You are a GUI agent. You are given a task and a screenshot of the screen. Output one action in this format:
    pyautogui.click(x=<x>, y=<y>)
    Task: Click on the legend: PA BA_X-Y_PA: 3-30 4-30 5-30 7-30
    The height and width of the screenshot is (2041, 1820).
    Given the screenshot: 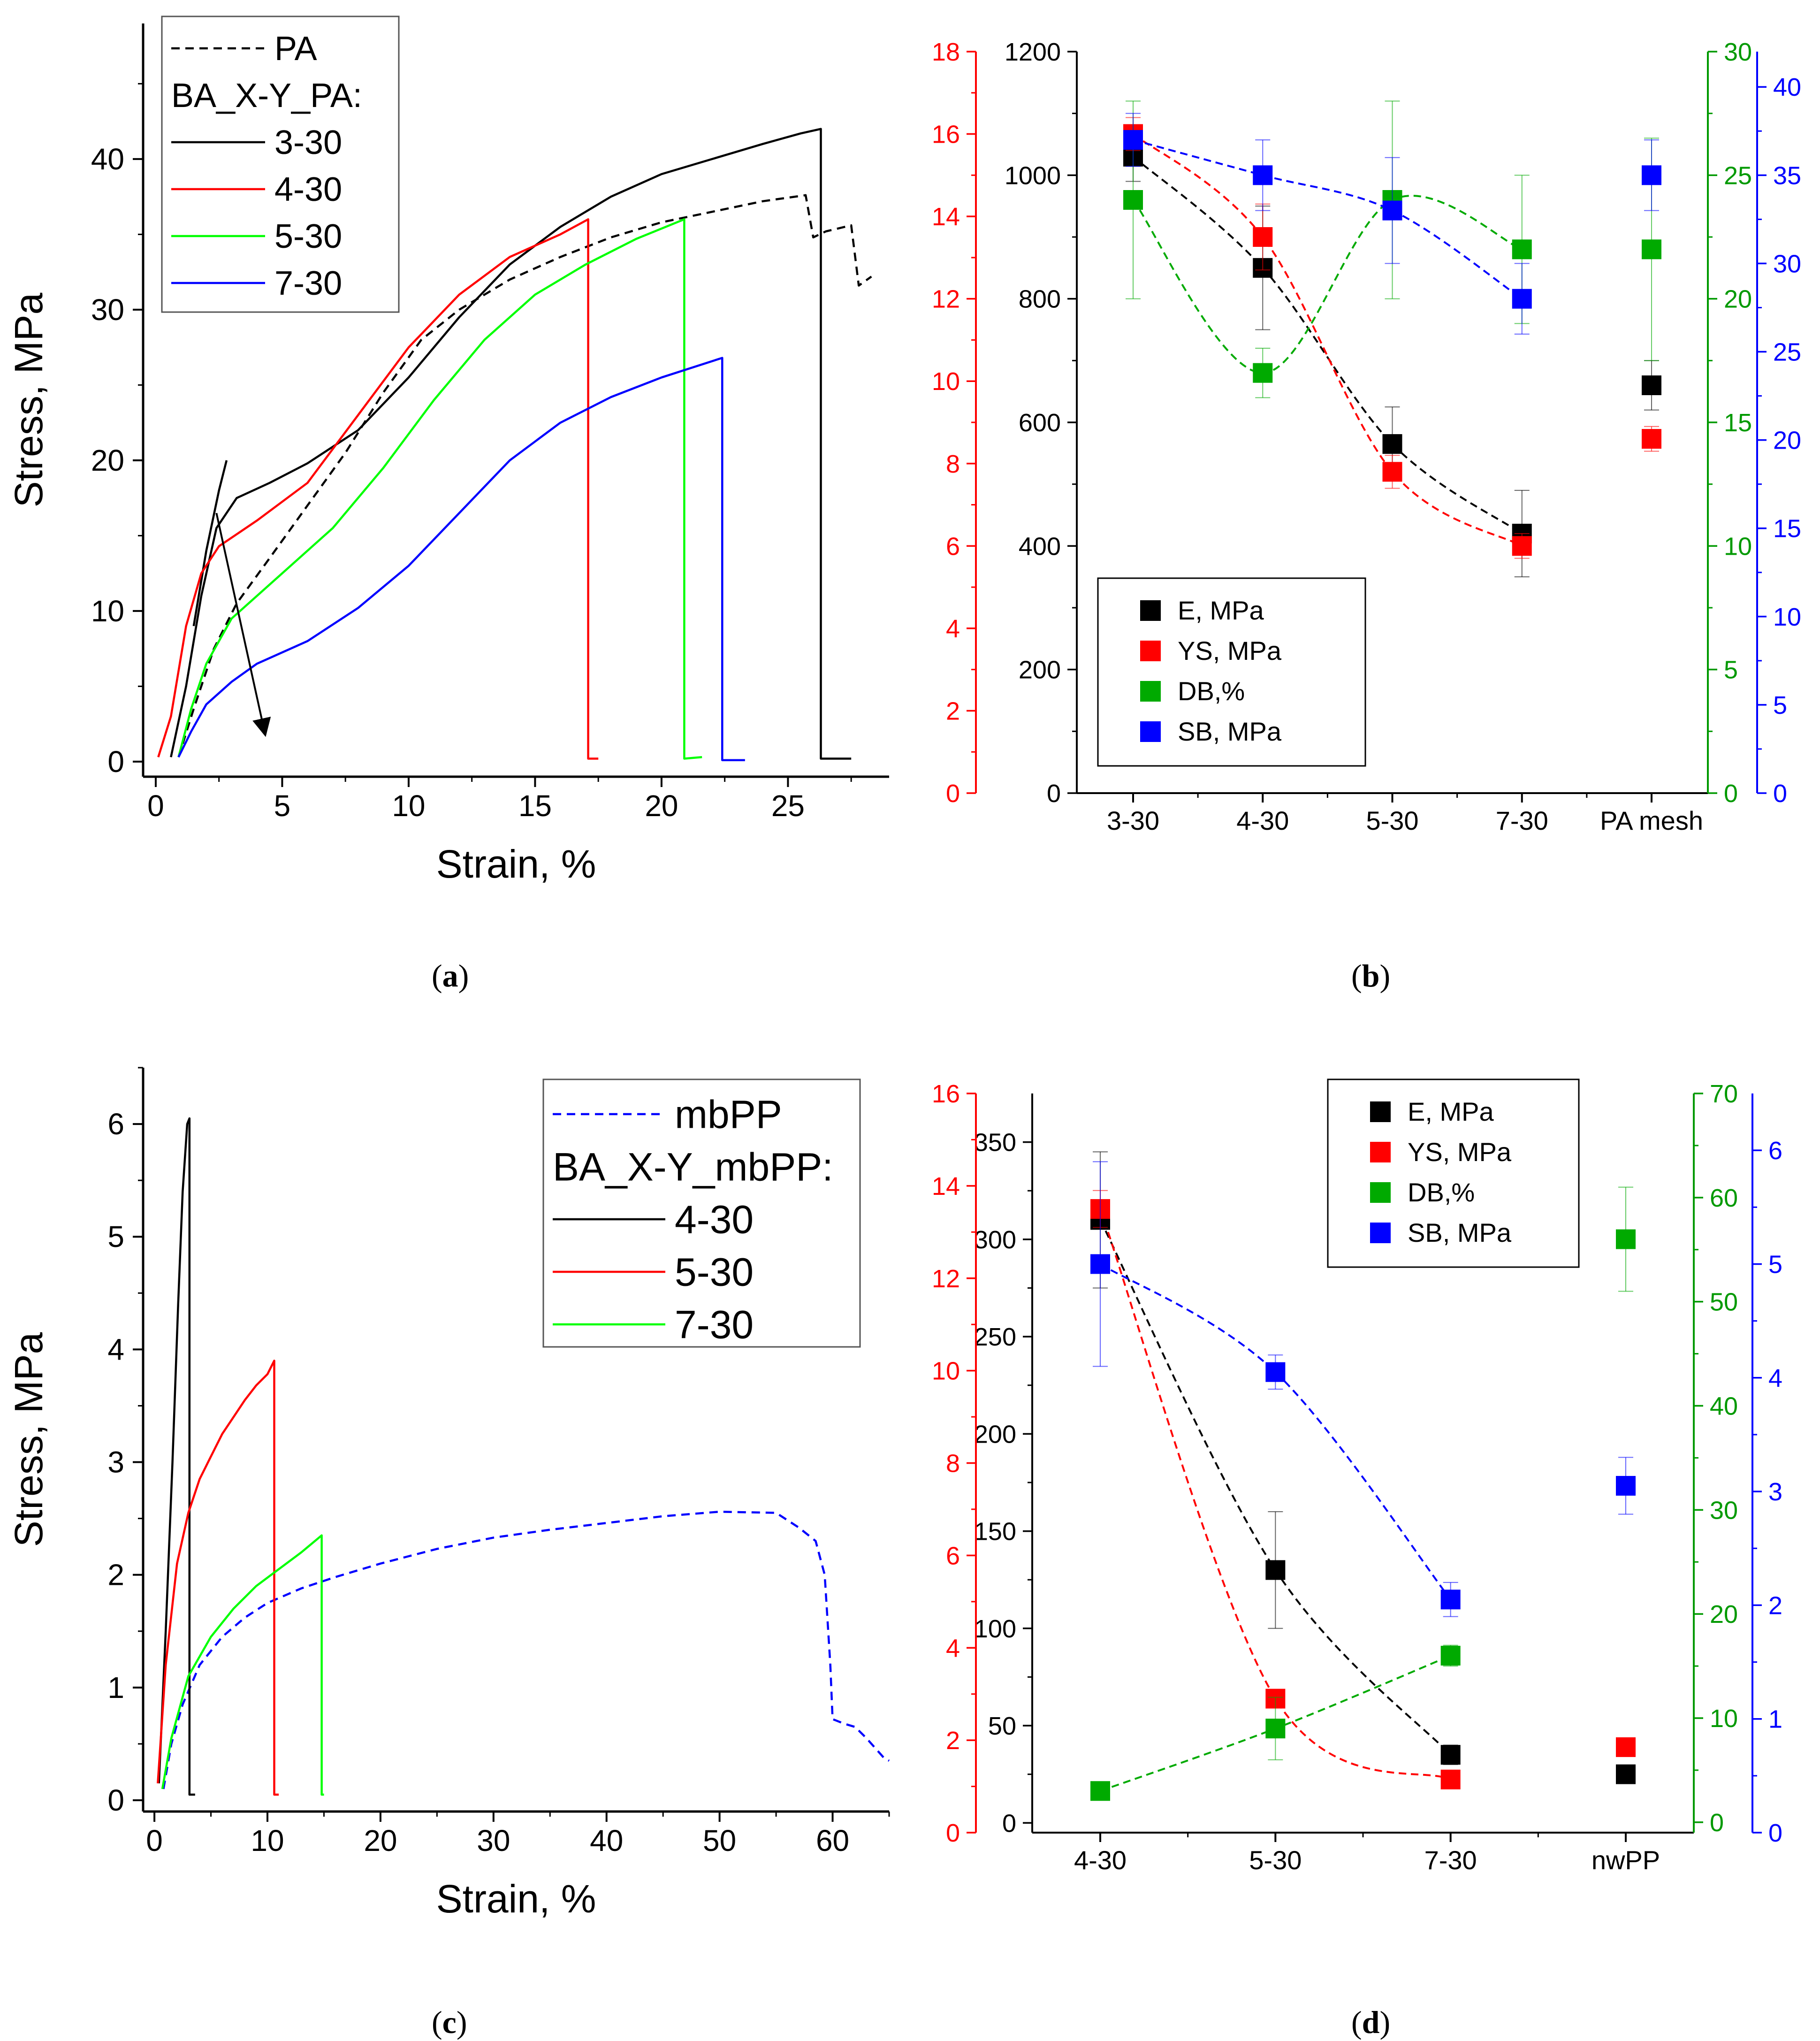 What is the action you would take?
    pyautogui.click(x=280, y=164)
    